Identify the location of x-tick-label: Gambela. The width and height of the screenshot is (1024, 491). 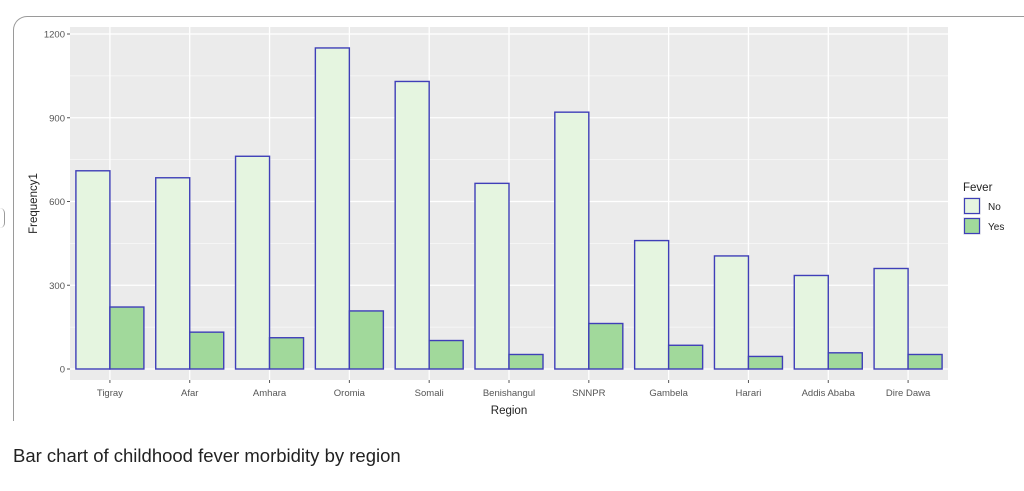
(668, 393).